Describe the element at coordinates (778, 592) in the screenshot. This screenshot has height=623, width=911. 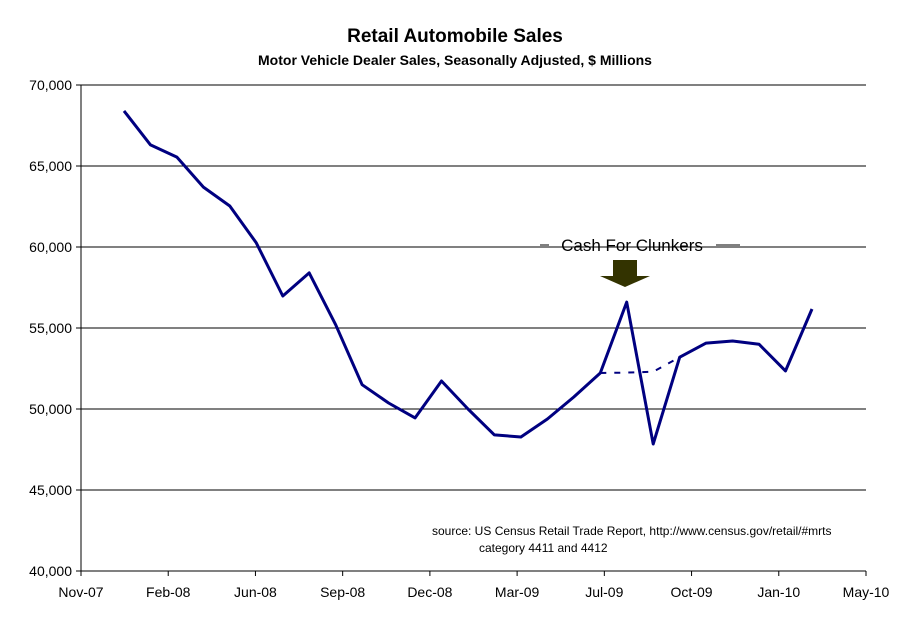
I see `x-tick-label: Jan-10` at that location.